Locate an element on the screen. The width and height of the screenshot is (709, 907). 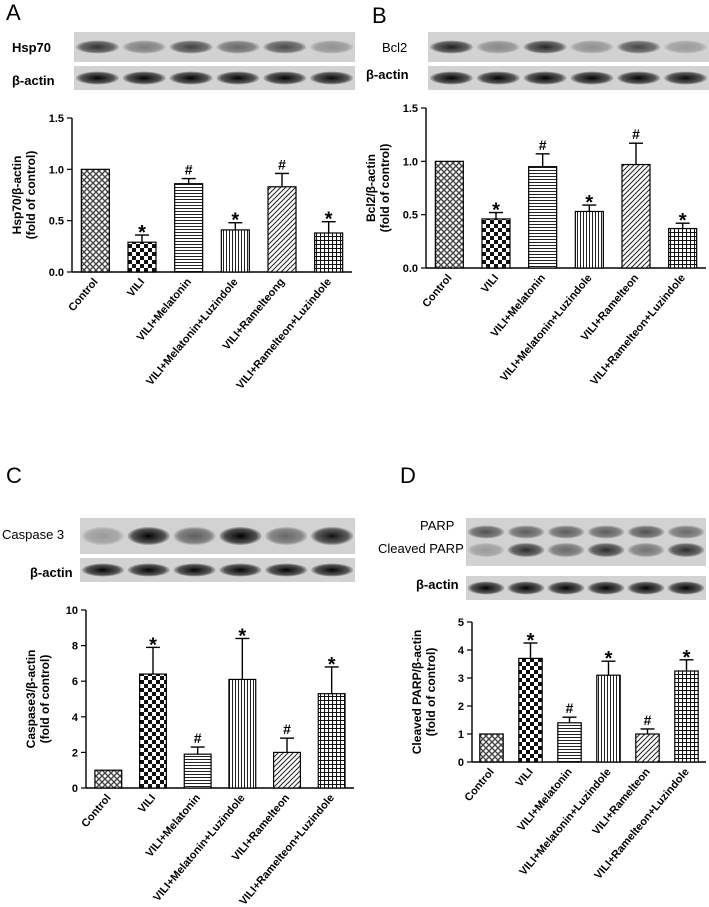
panel-letter: A is located at coordinates (13, 12).